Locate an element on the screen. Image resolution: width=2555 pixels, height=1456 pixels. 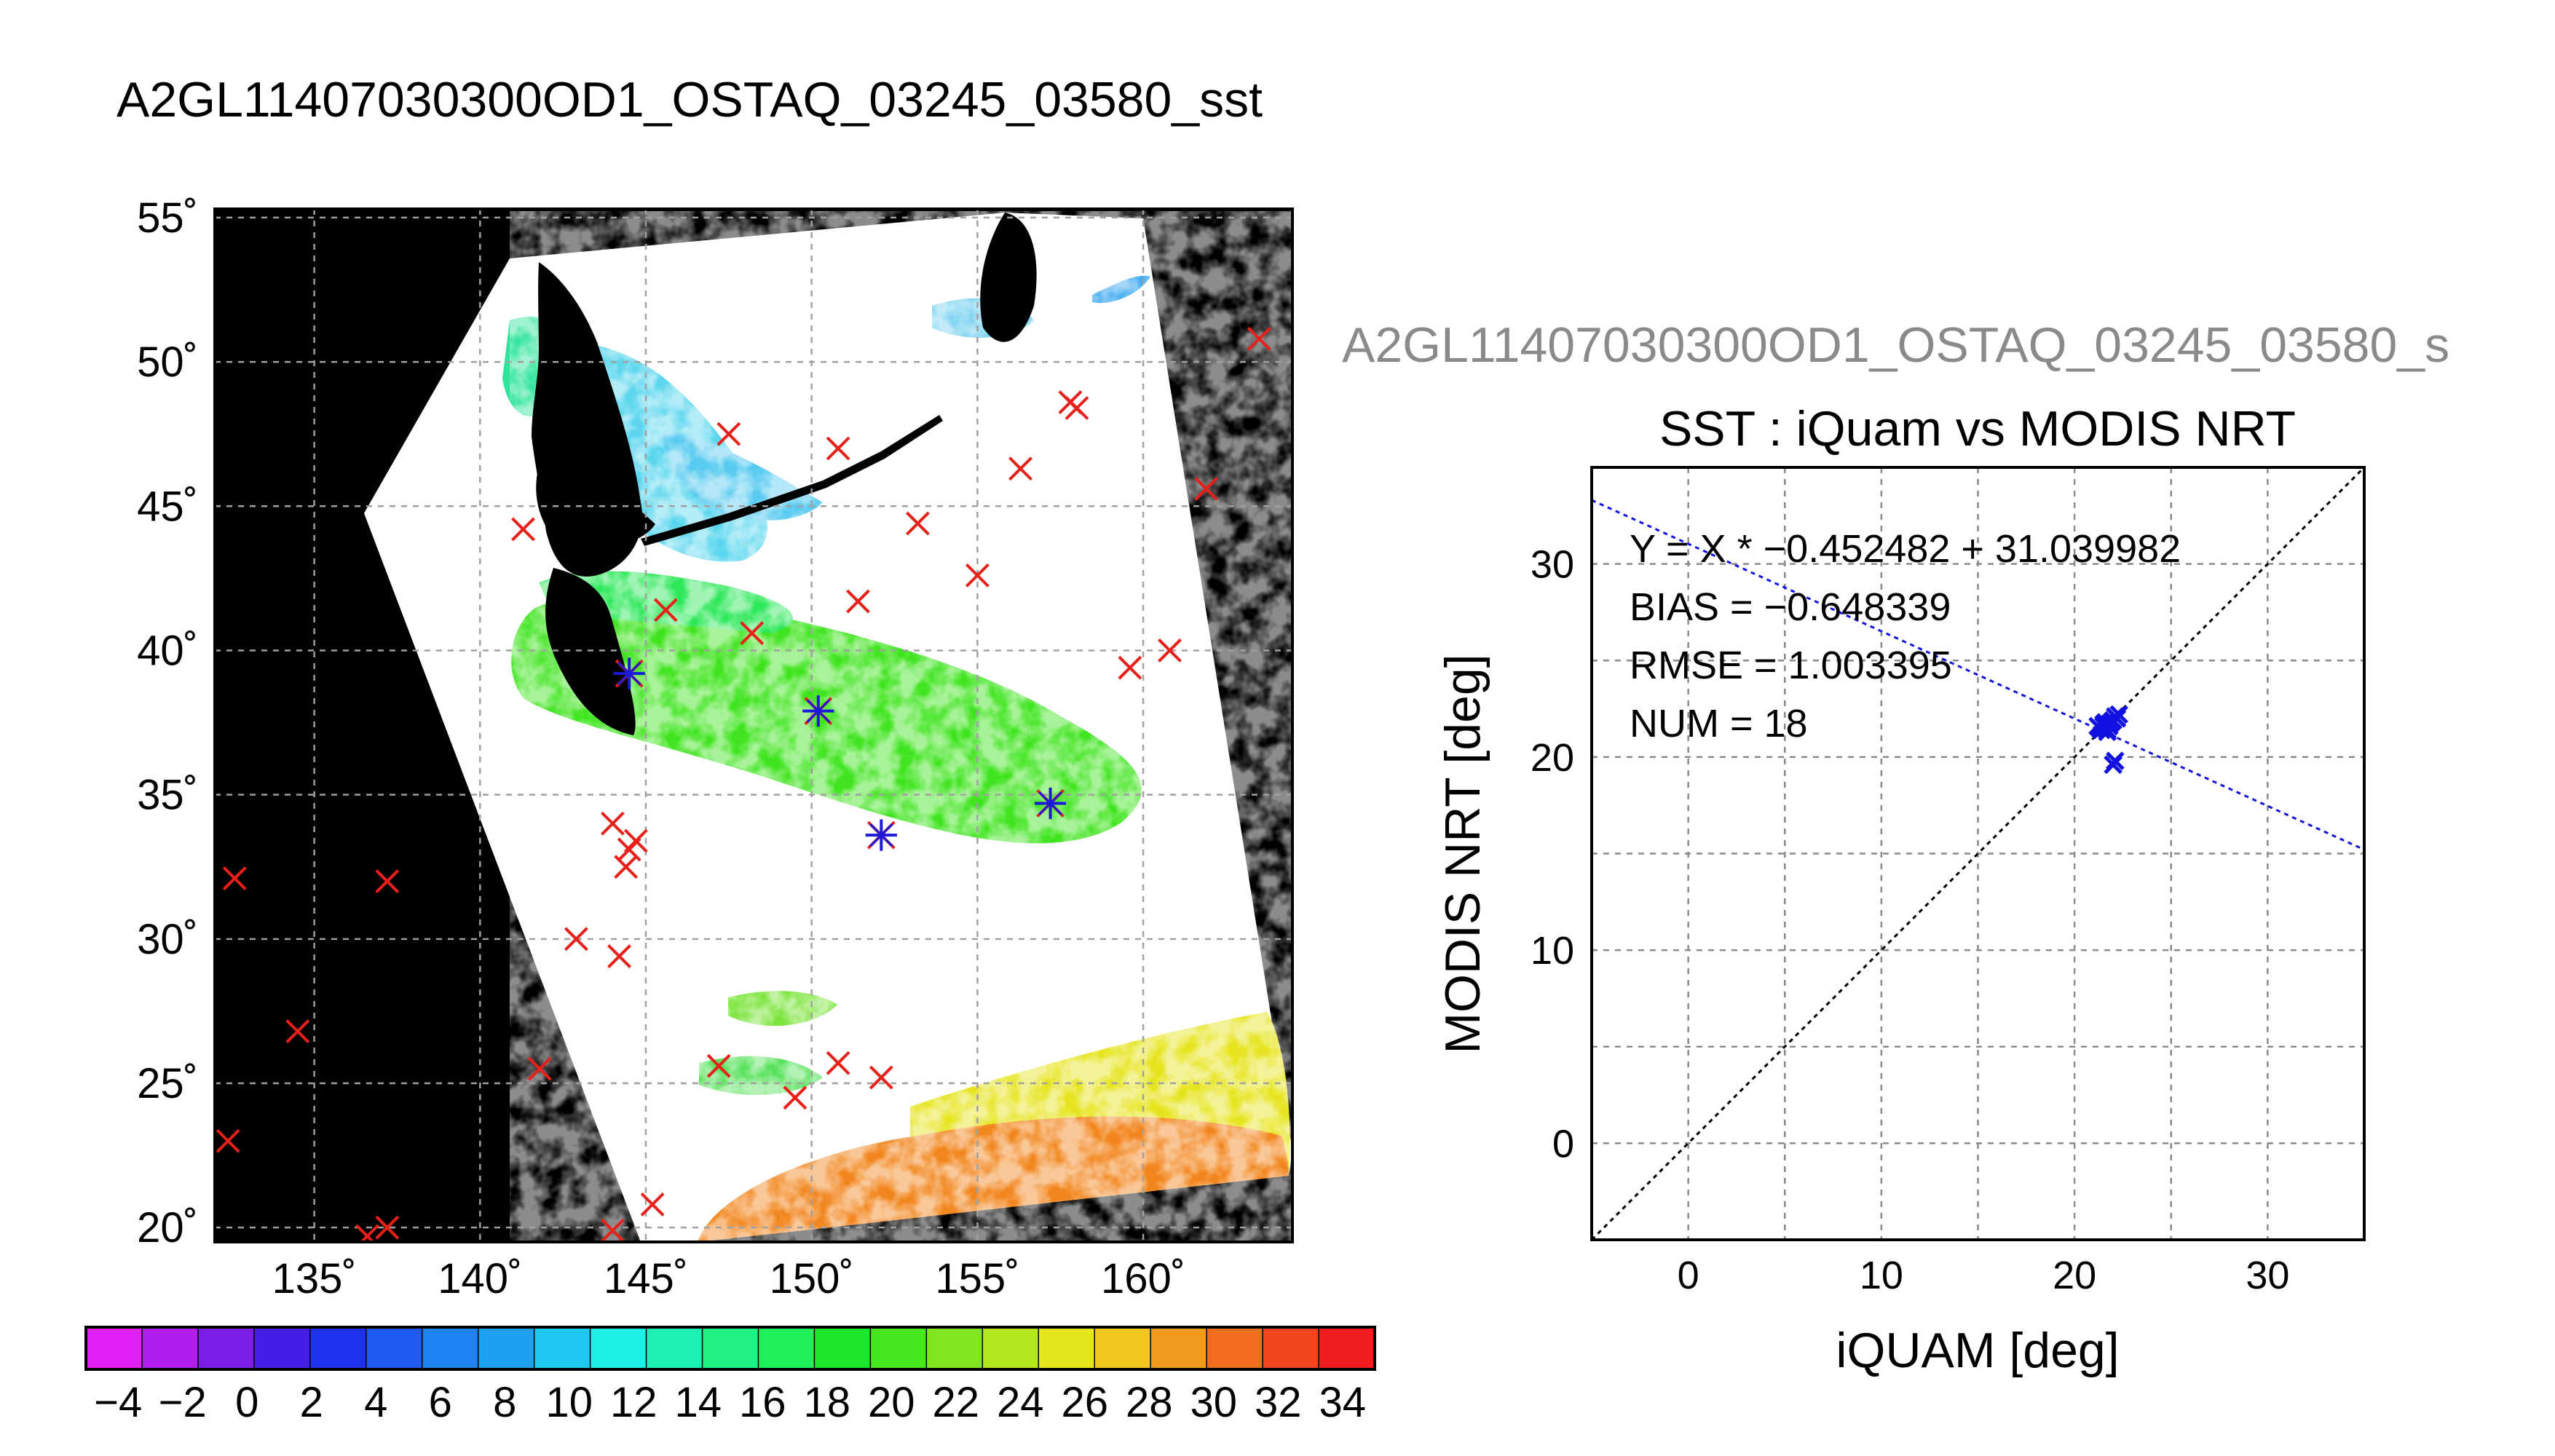
colorbar-tick-label: 10 is located at coordinates (569, 1402).